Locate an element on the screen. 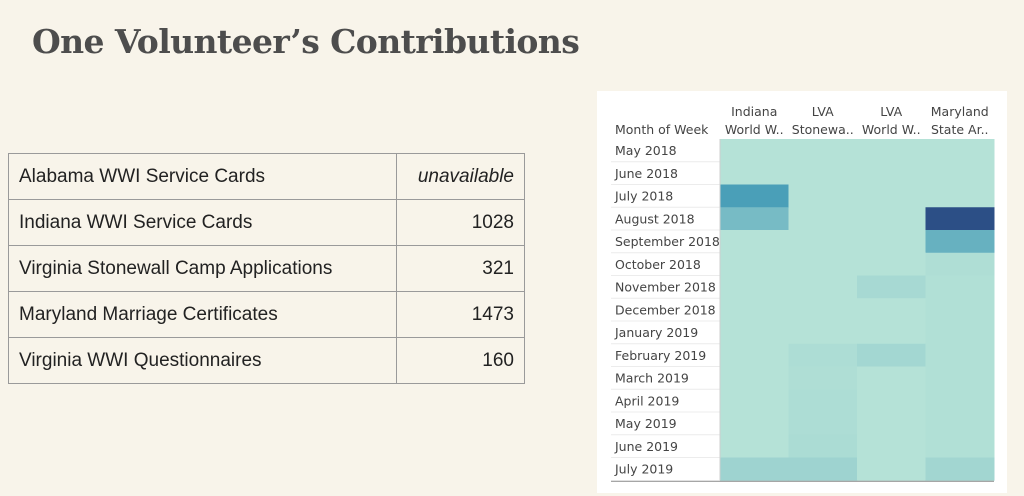 Image resolution: width=1024 pixels, height=496 pixels. row-label: September 2018 is located at coordinates (667, 241).